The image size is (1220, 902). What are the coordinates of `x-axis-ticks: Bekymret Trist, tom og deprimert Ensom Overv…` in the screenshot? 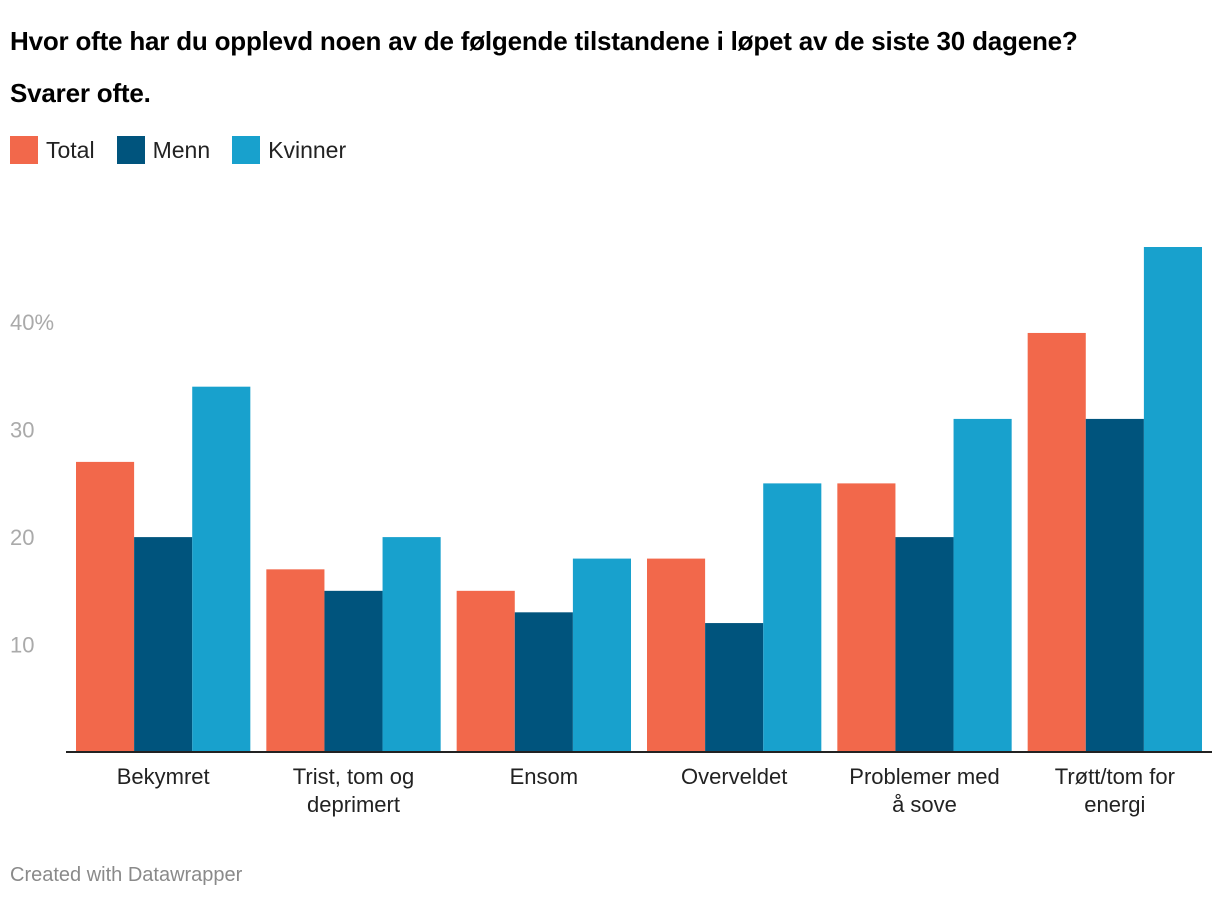 It's located at (646, 790).